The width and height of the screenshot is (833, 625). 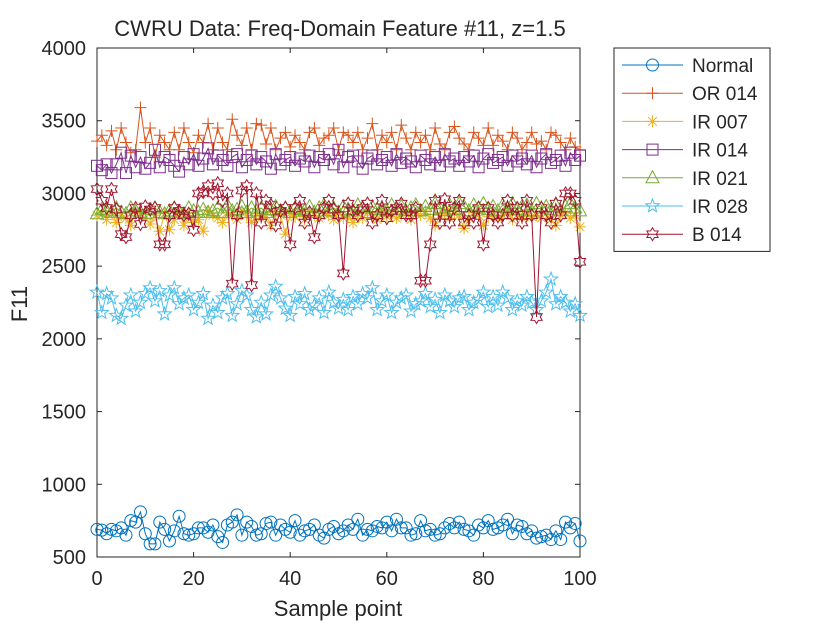 I want to click on y-tick-label: 500, so click(x=69, y=558).